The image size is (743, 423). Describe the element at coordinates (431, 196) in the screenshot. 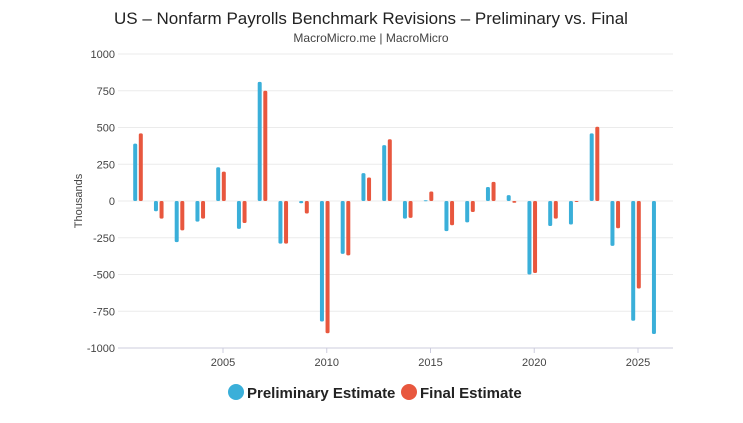

I see `final-bar-2015` at that location.